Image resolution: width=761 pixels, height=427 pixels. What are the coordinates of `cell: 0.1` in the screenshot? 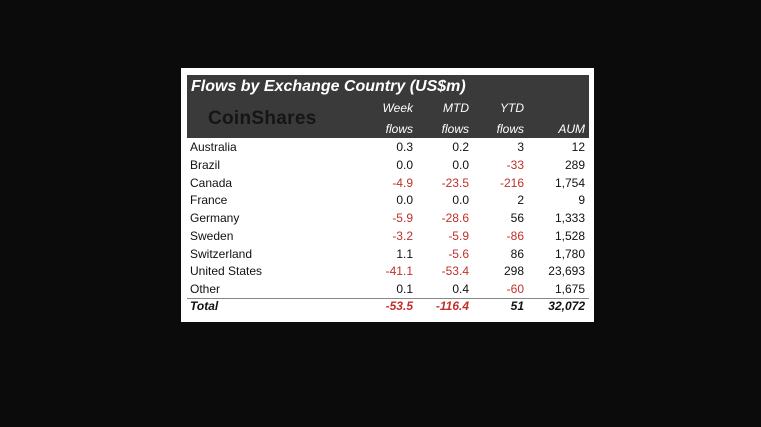 It's located at (404, 289).